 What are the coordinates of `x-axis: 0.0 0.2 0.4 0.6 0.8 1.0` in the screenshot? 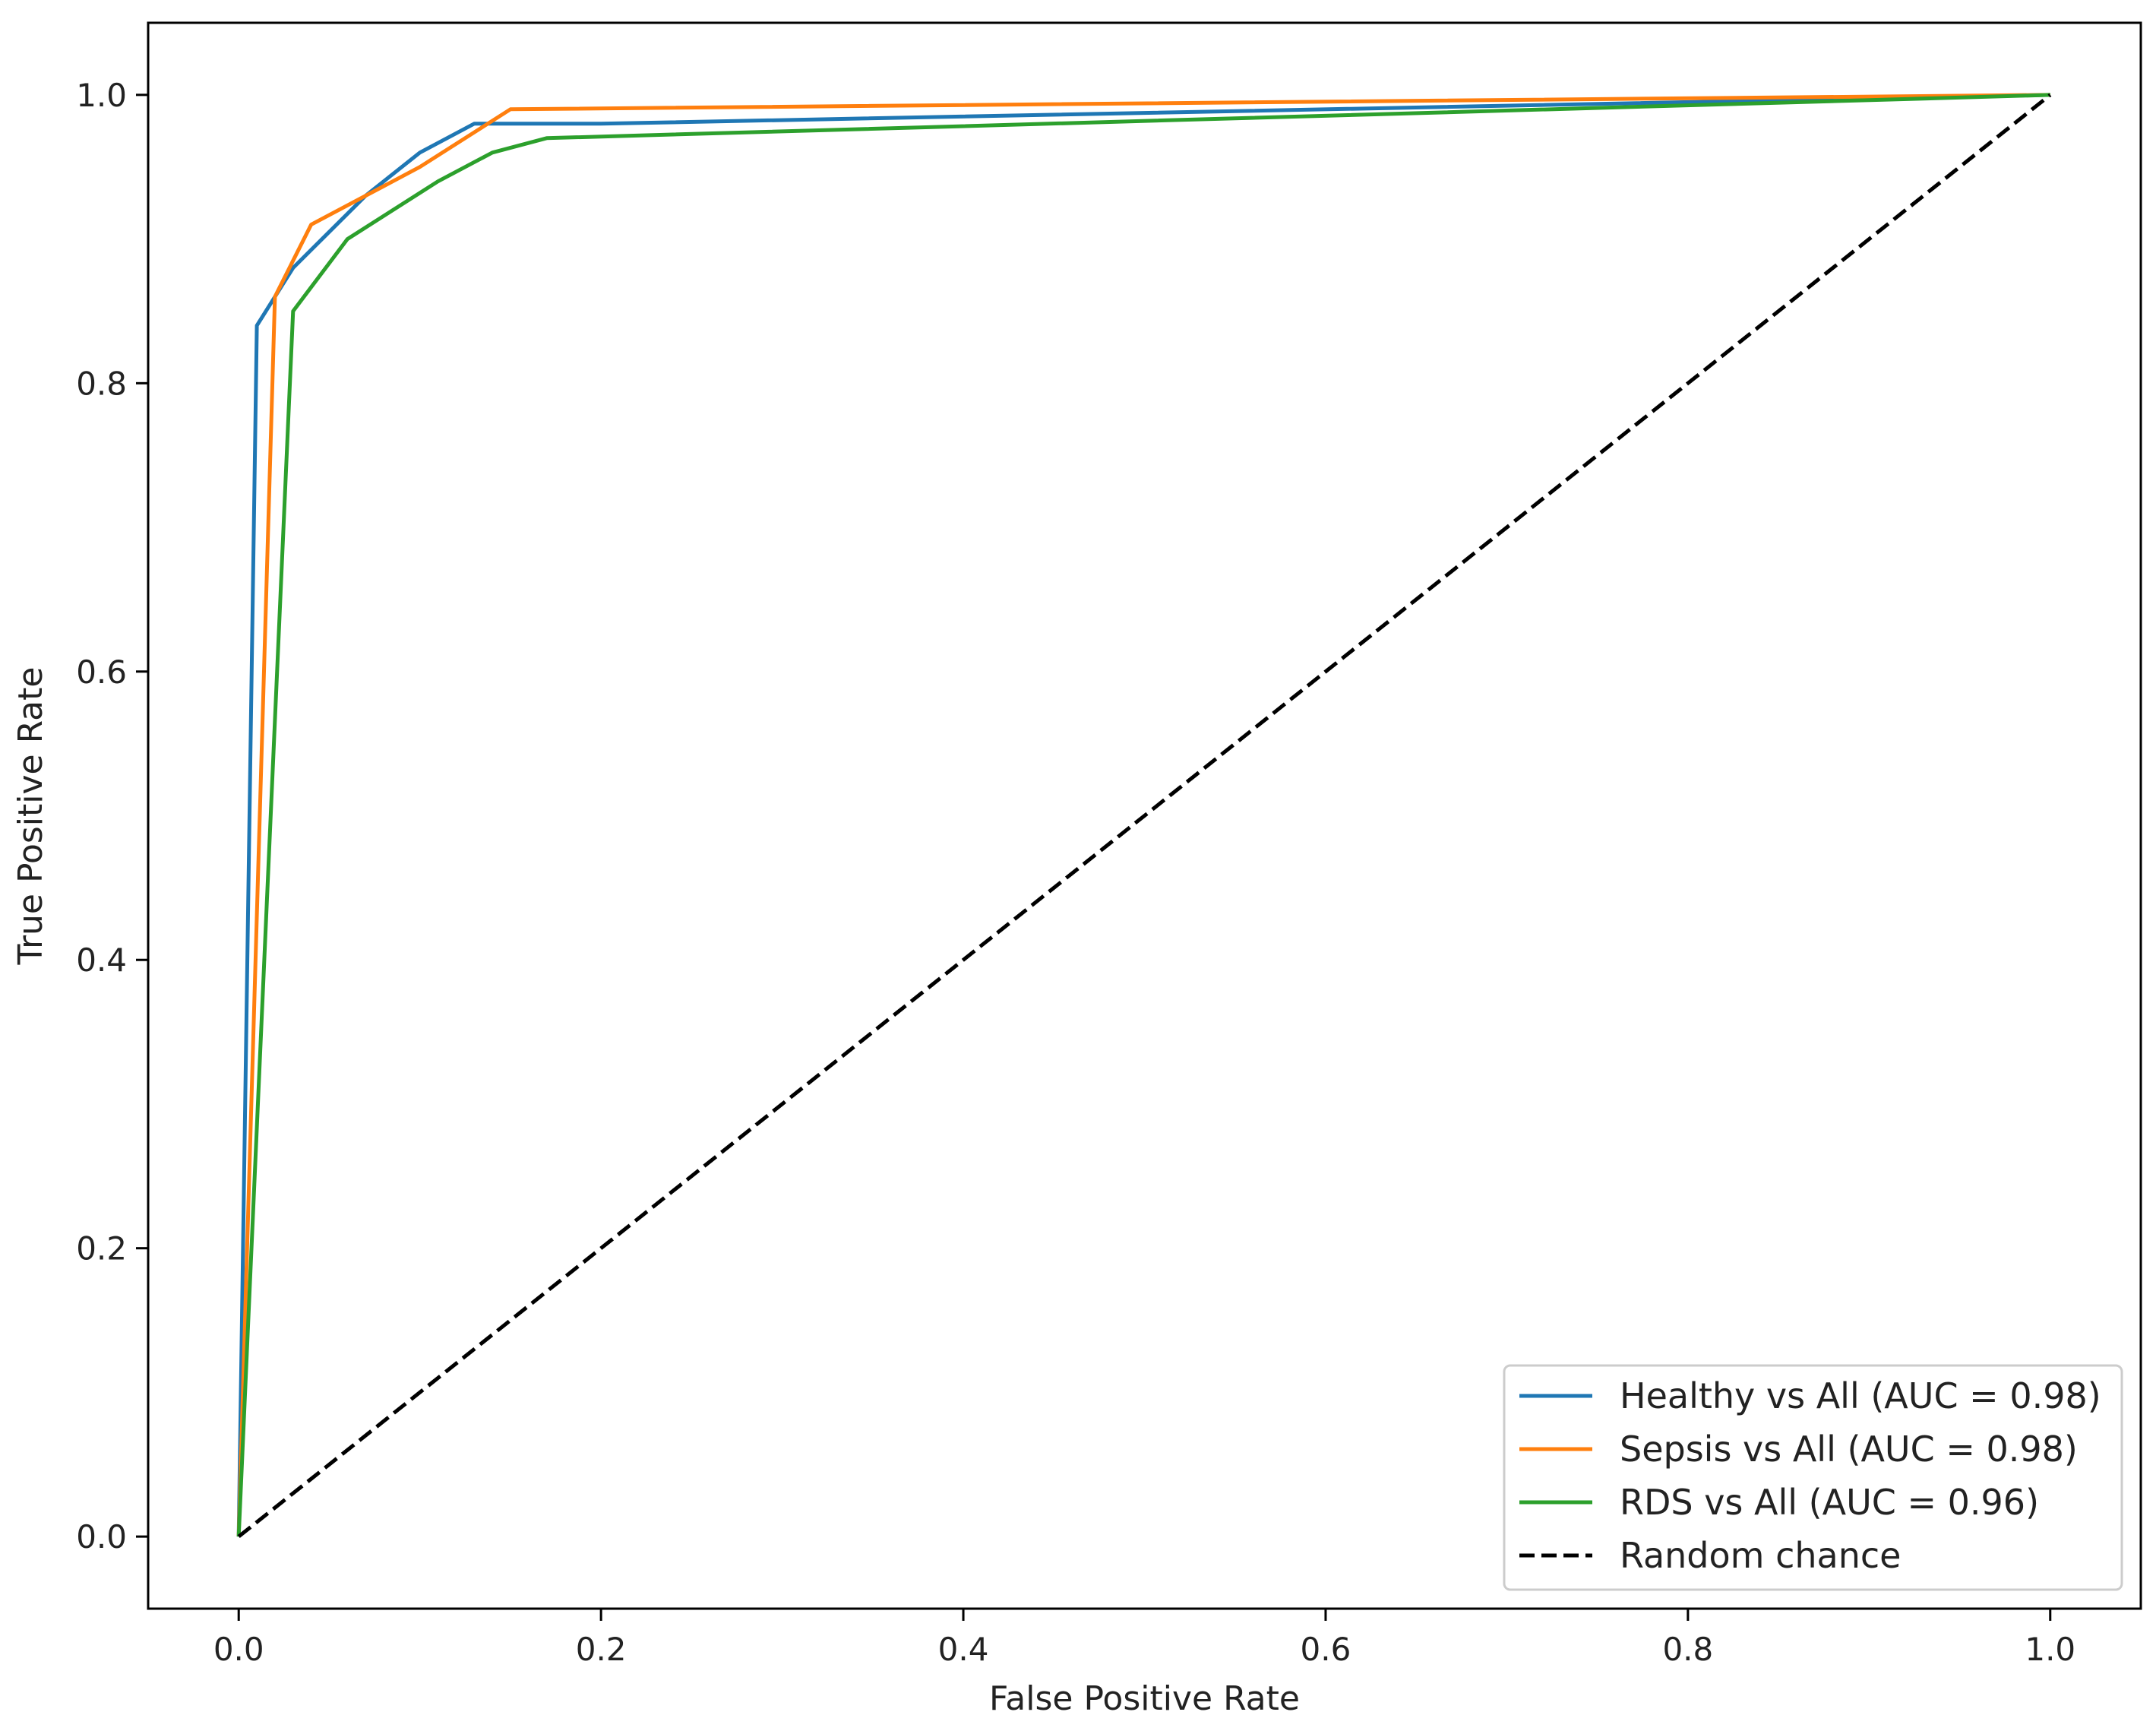 It's located at (1144, 1638).